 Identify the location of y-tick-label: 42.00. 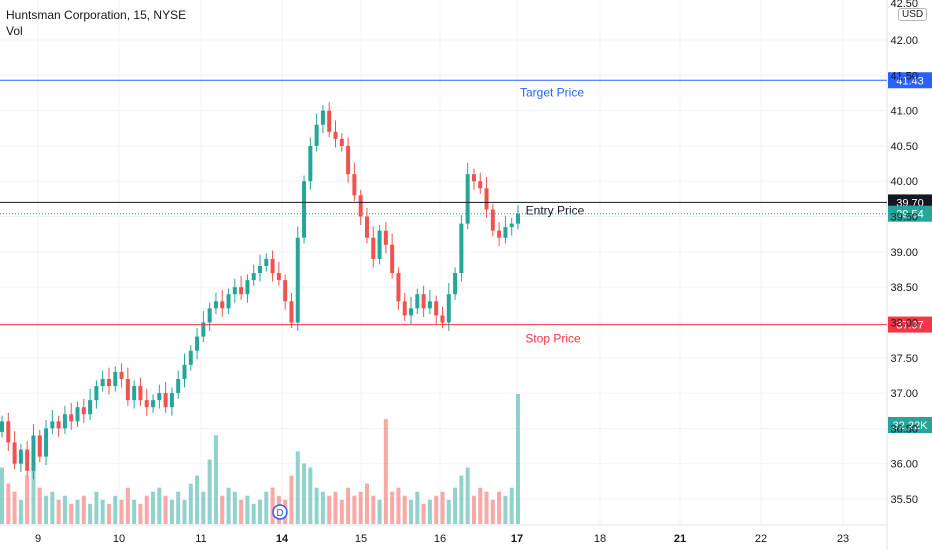
(904, 41).